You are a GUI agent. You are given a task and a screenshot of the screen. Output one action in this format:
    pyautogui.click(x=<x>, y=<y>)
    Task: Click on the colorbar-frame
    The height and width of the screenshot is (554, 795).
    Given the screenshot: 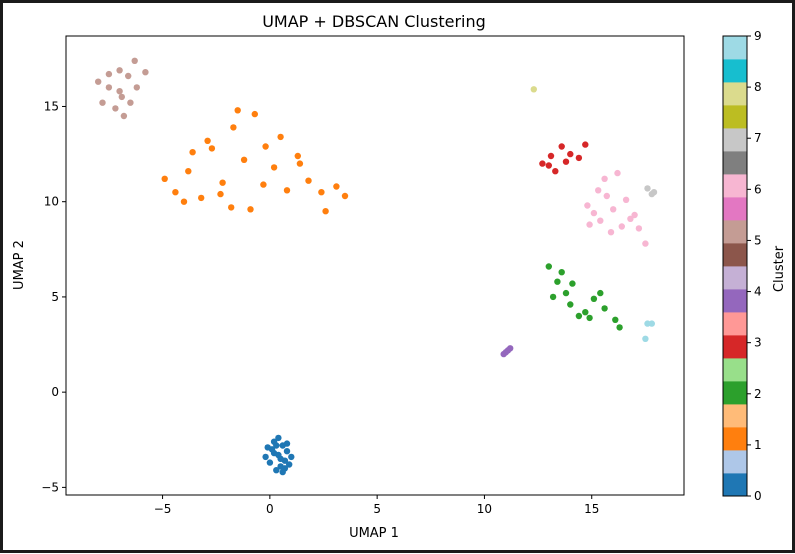 What is the action you would take?
    pyautogui.click(x=735, y=266)
    